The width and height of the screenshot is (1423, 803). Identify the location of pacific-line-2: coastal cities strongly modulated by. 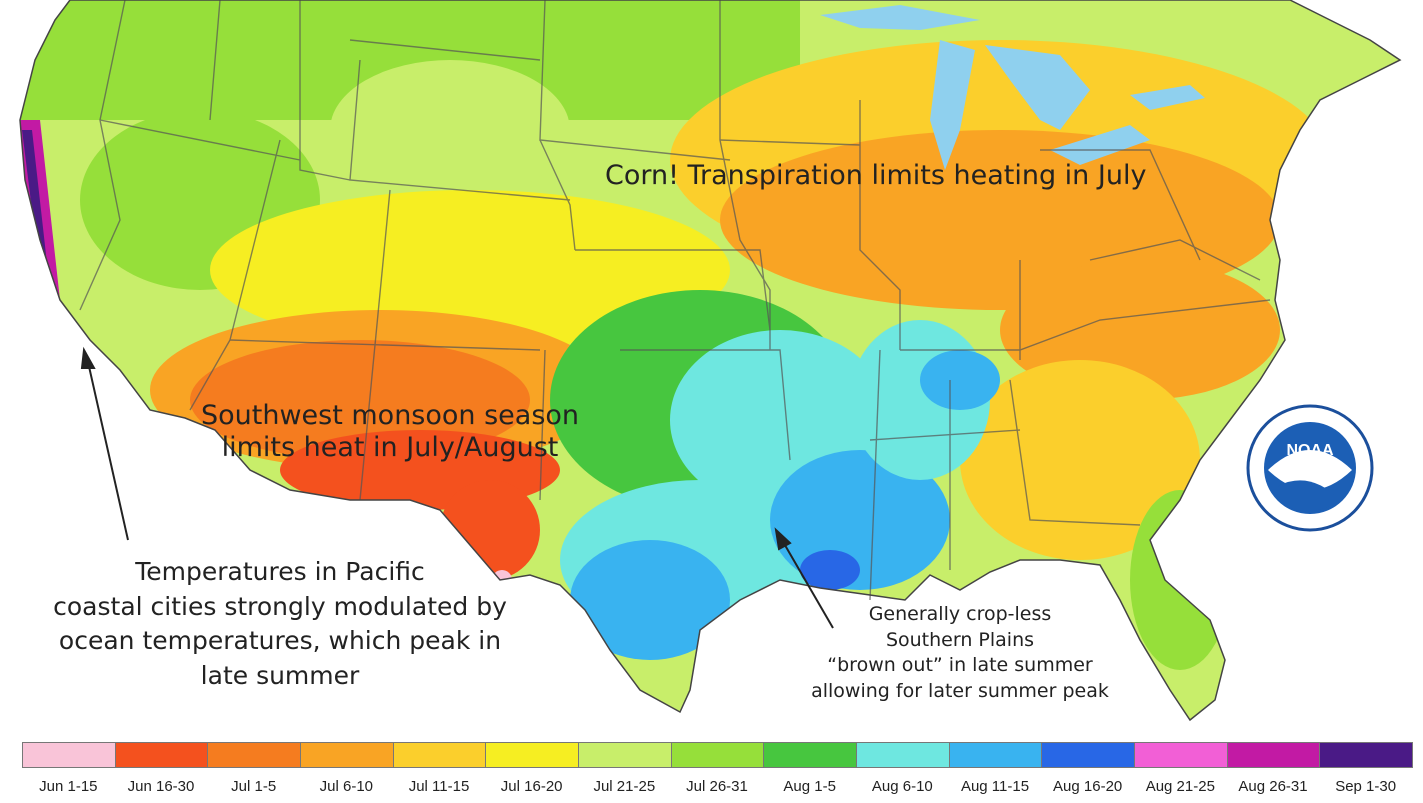
(280, 606).